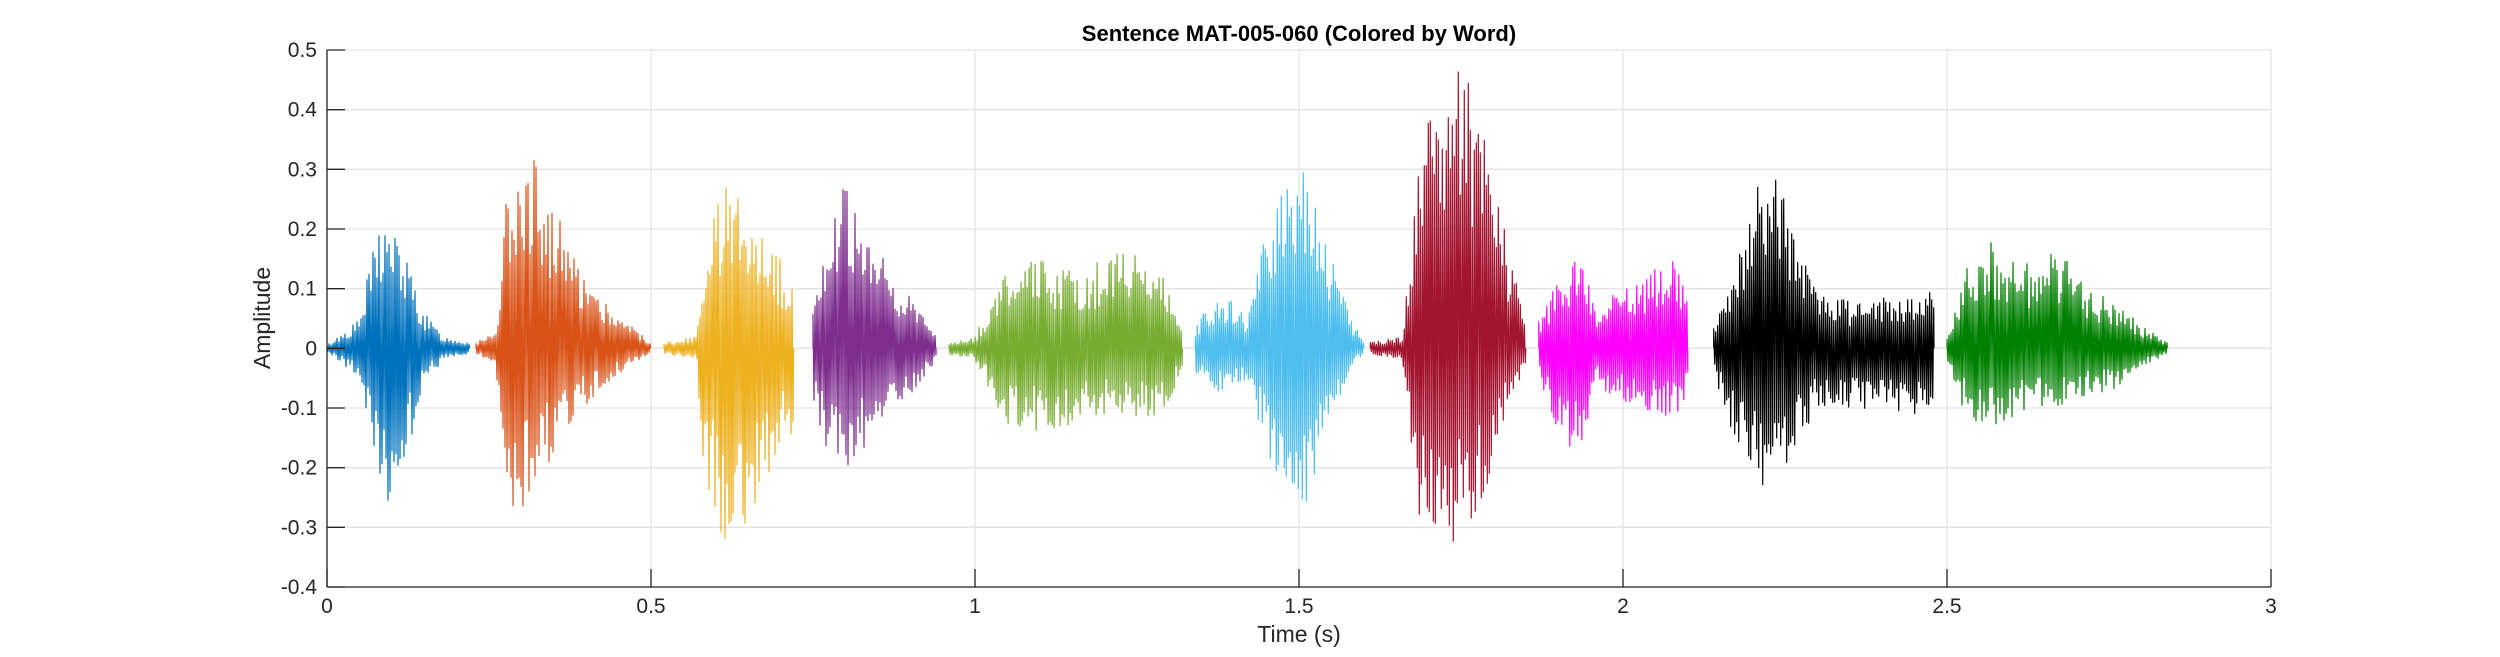  I want to click on x-tick-label: 2.5, so click(1946, 606).